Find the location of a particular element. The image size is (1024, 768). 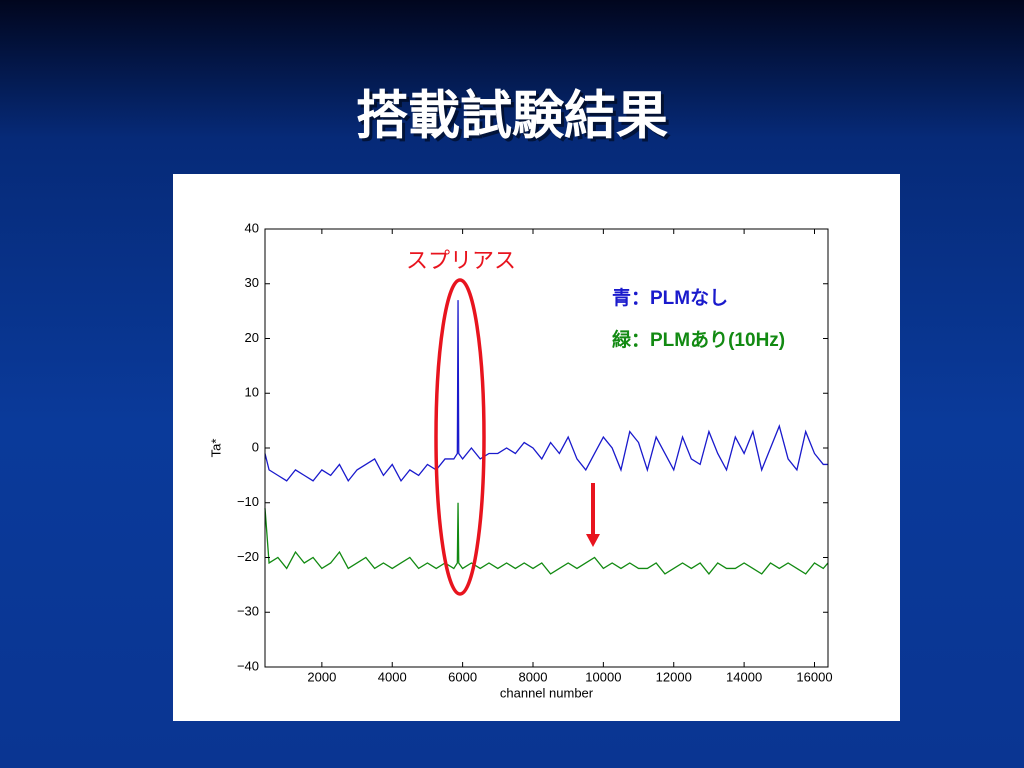

y-tick-label: −20 is located at coordinates (248, 556).